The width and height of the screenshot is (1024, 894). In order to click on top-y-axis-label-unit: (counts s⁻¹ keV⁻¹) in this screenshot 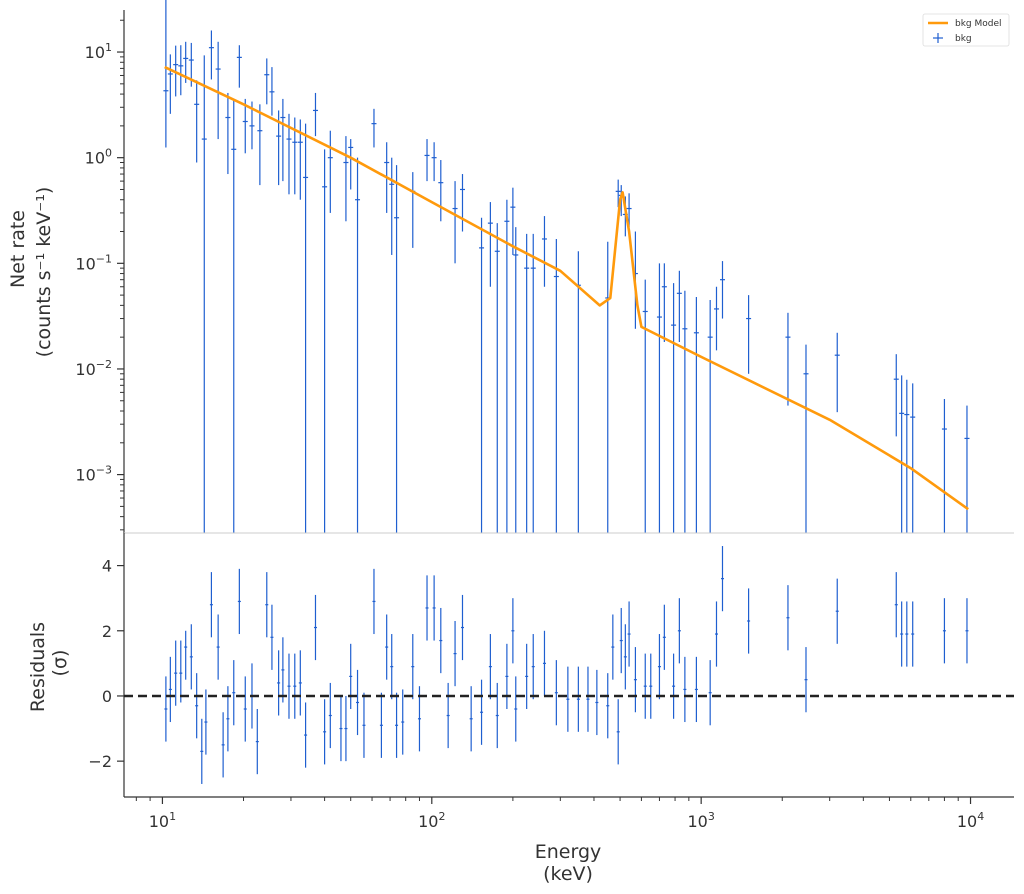, I will do `click(44, 272)`.